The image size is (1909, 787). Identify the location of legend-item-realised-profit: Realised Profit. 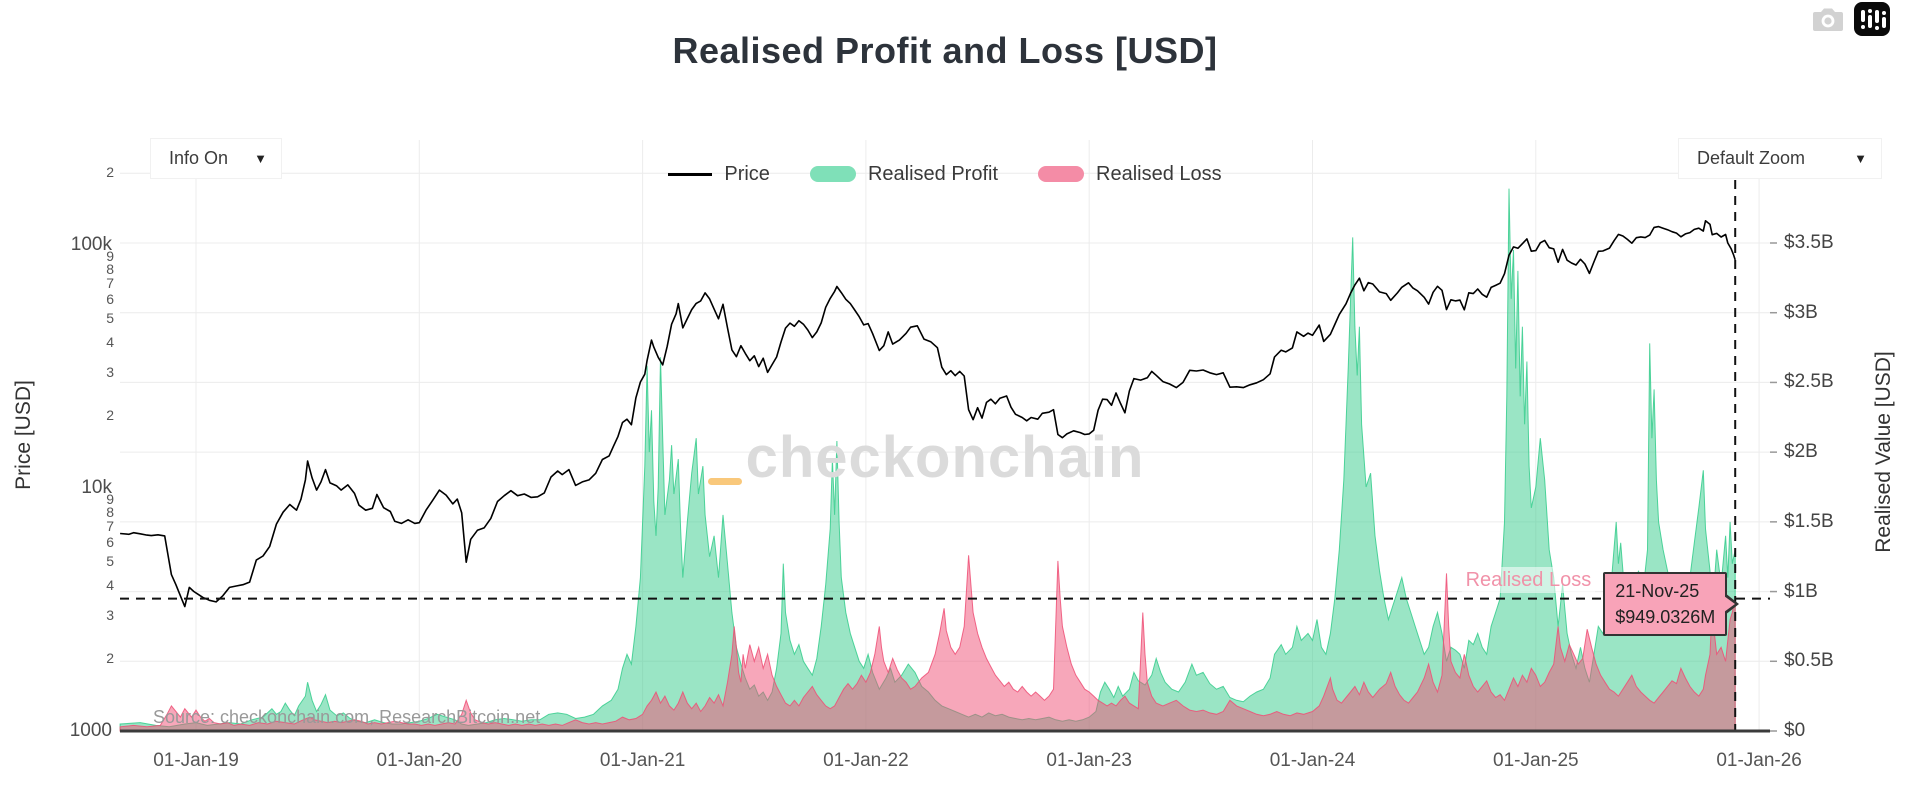
(903, 174).